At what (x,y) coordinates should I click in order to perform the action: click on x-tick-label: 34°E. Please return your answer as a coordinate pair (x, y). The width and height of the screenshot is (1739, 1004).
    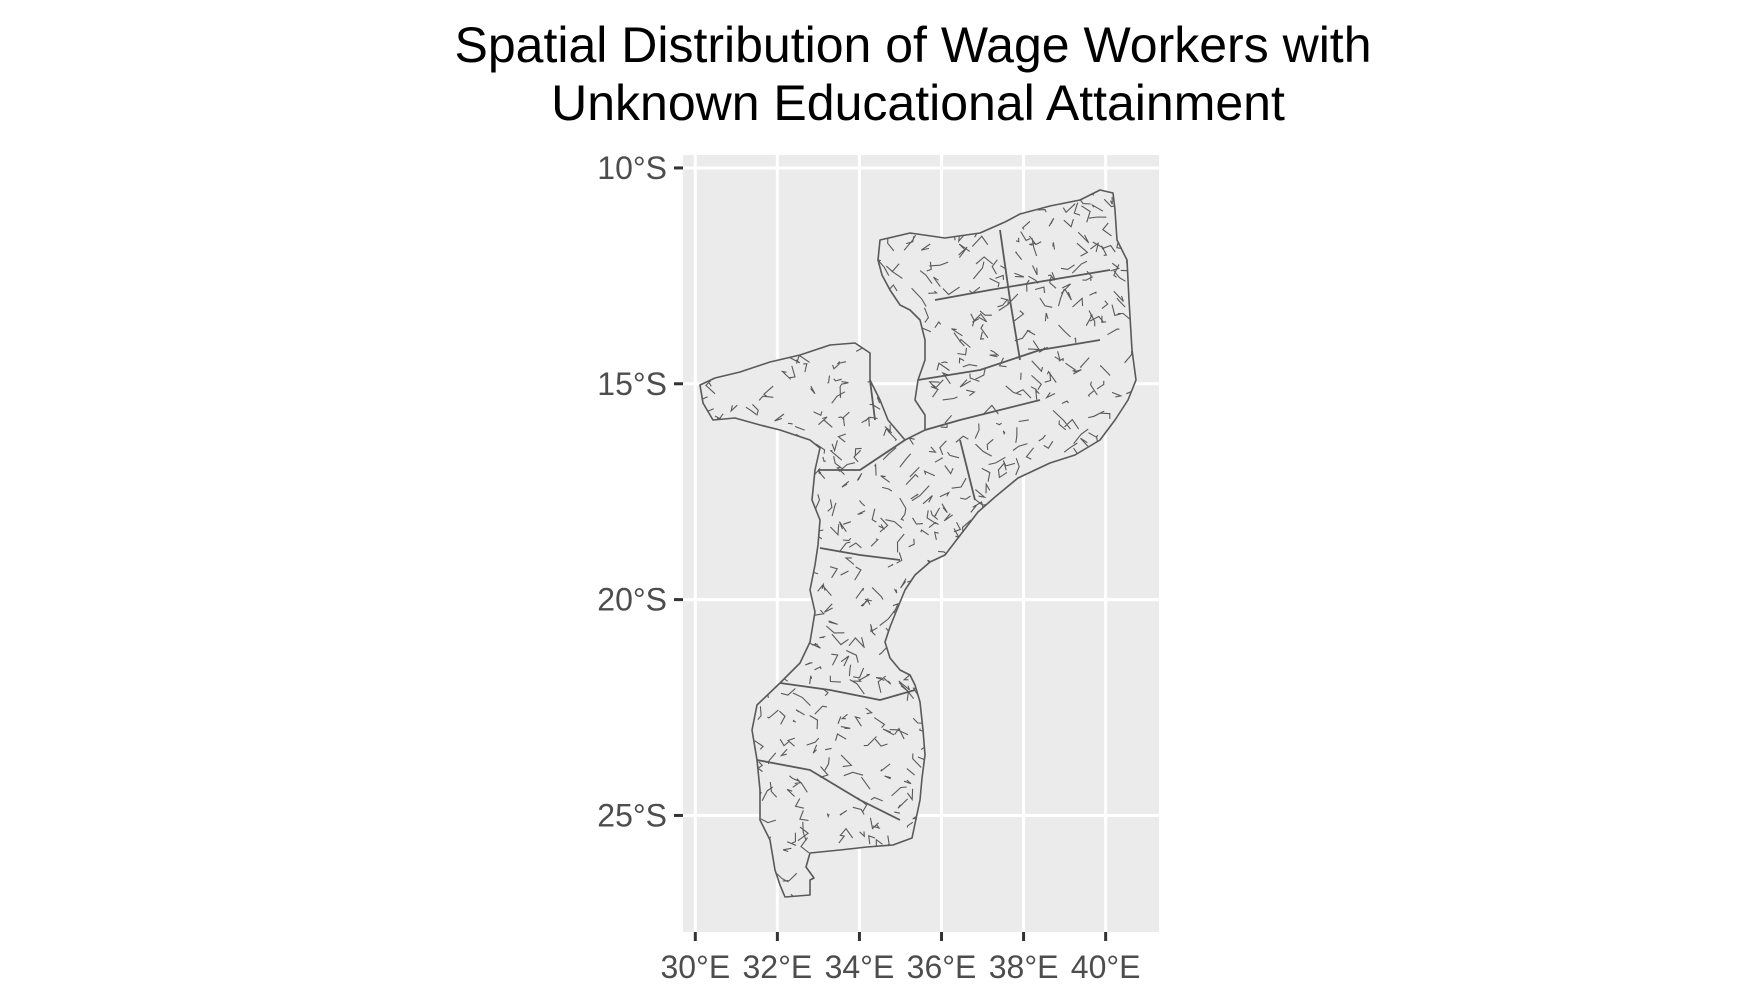
    Looking at the image, I should click on (860, 967).